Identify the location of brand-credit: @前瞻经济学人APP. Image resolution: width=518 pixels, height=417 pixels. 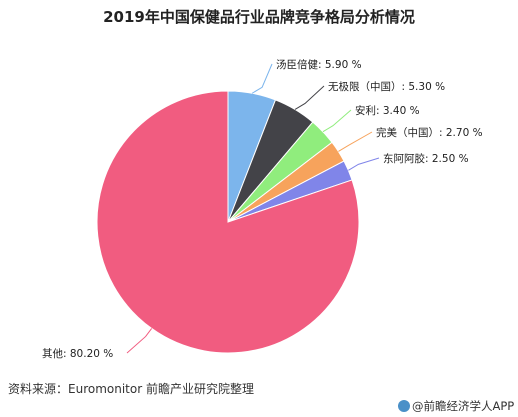
(456, 406).